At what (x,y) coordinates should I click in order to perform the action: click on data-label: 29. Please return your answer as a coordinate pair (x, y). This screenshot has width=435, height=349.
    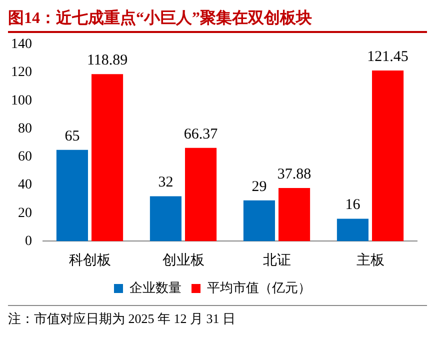
    Looking at the image, I should click on (259, 186).